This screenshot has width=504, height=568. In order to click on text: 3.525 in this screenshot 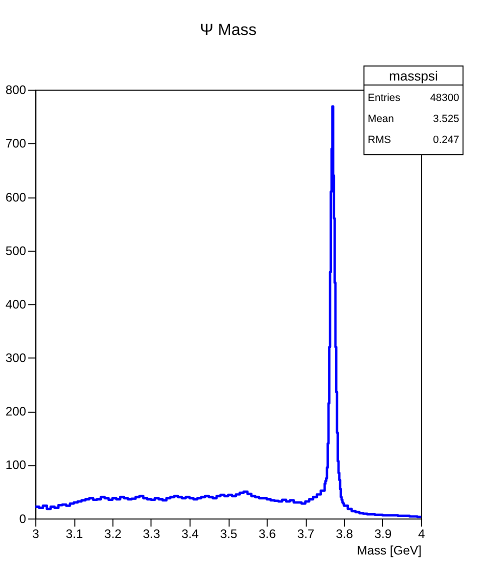, I will do `click(446, 120)`.